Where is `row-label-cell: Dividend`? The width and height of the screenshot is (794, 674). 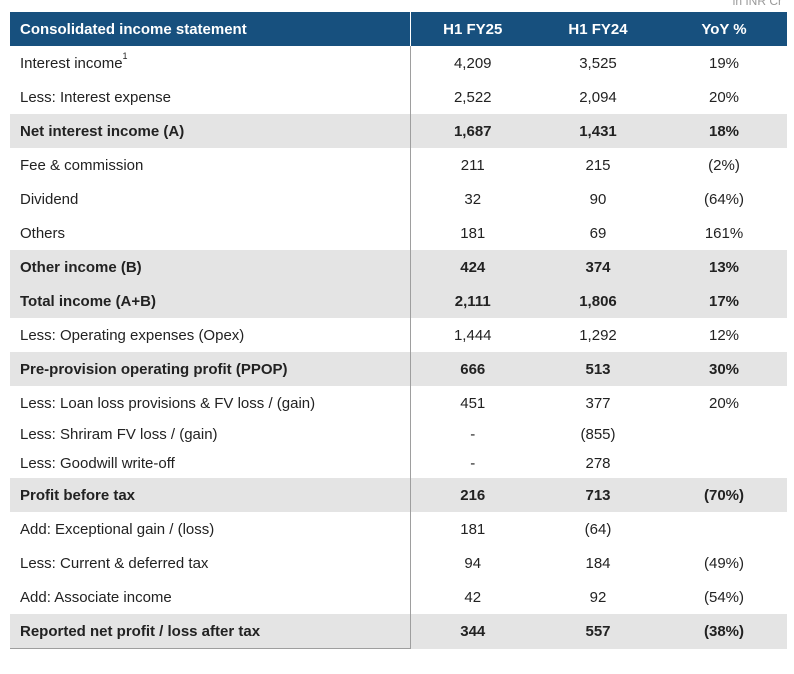
row-label-cell: Dividend is located at coordinates (210, 199).